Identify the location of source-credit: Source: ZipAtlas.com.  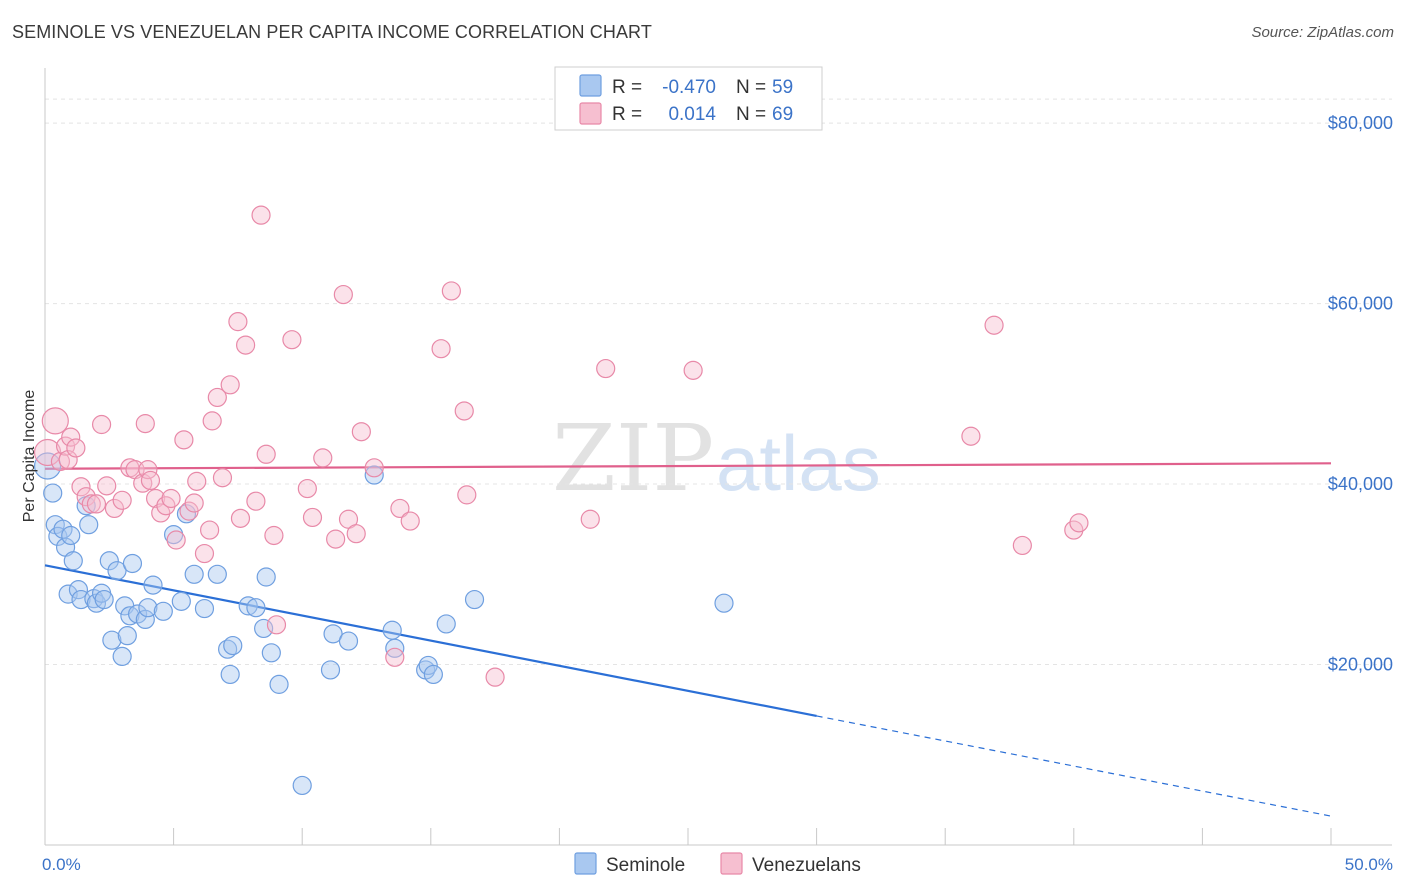
(1322, 32).